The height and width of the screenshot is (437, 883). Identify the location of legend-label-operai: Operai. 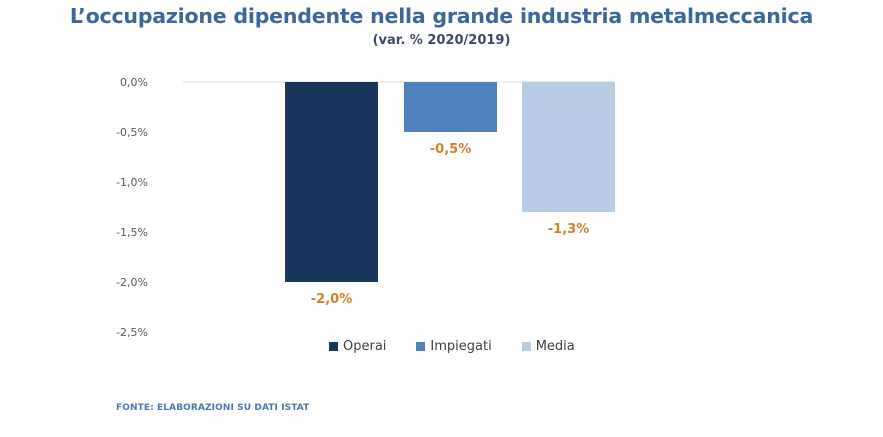
(365, 346).